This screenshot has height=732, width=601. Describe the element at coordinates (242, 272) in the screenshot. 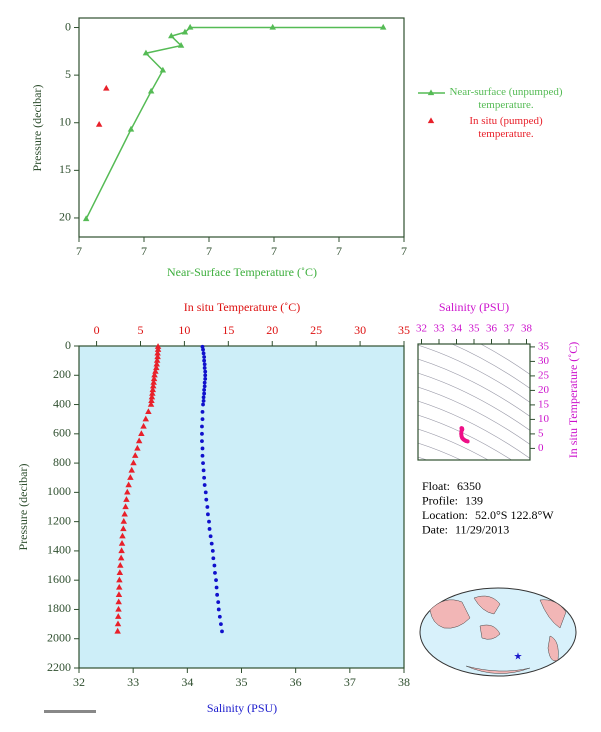

I see `x-axis-title: Near-Surface Temperature (˚C)` at that location.